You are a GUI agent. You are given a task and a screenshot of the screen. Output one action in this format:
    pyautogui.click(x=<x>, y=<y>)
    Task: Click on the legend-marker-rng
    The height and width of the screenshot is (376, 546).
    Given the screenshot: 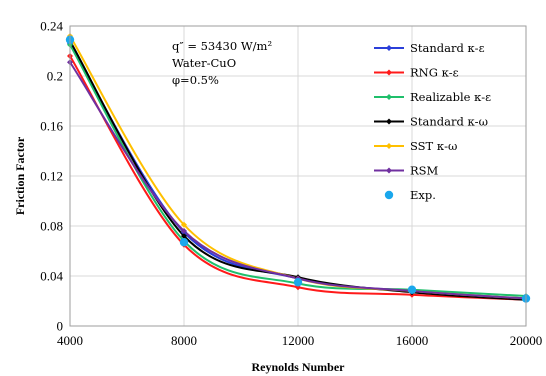 What is the action you would take?
    pyautogui.click(x=389, y=72)
    